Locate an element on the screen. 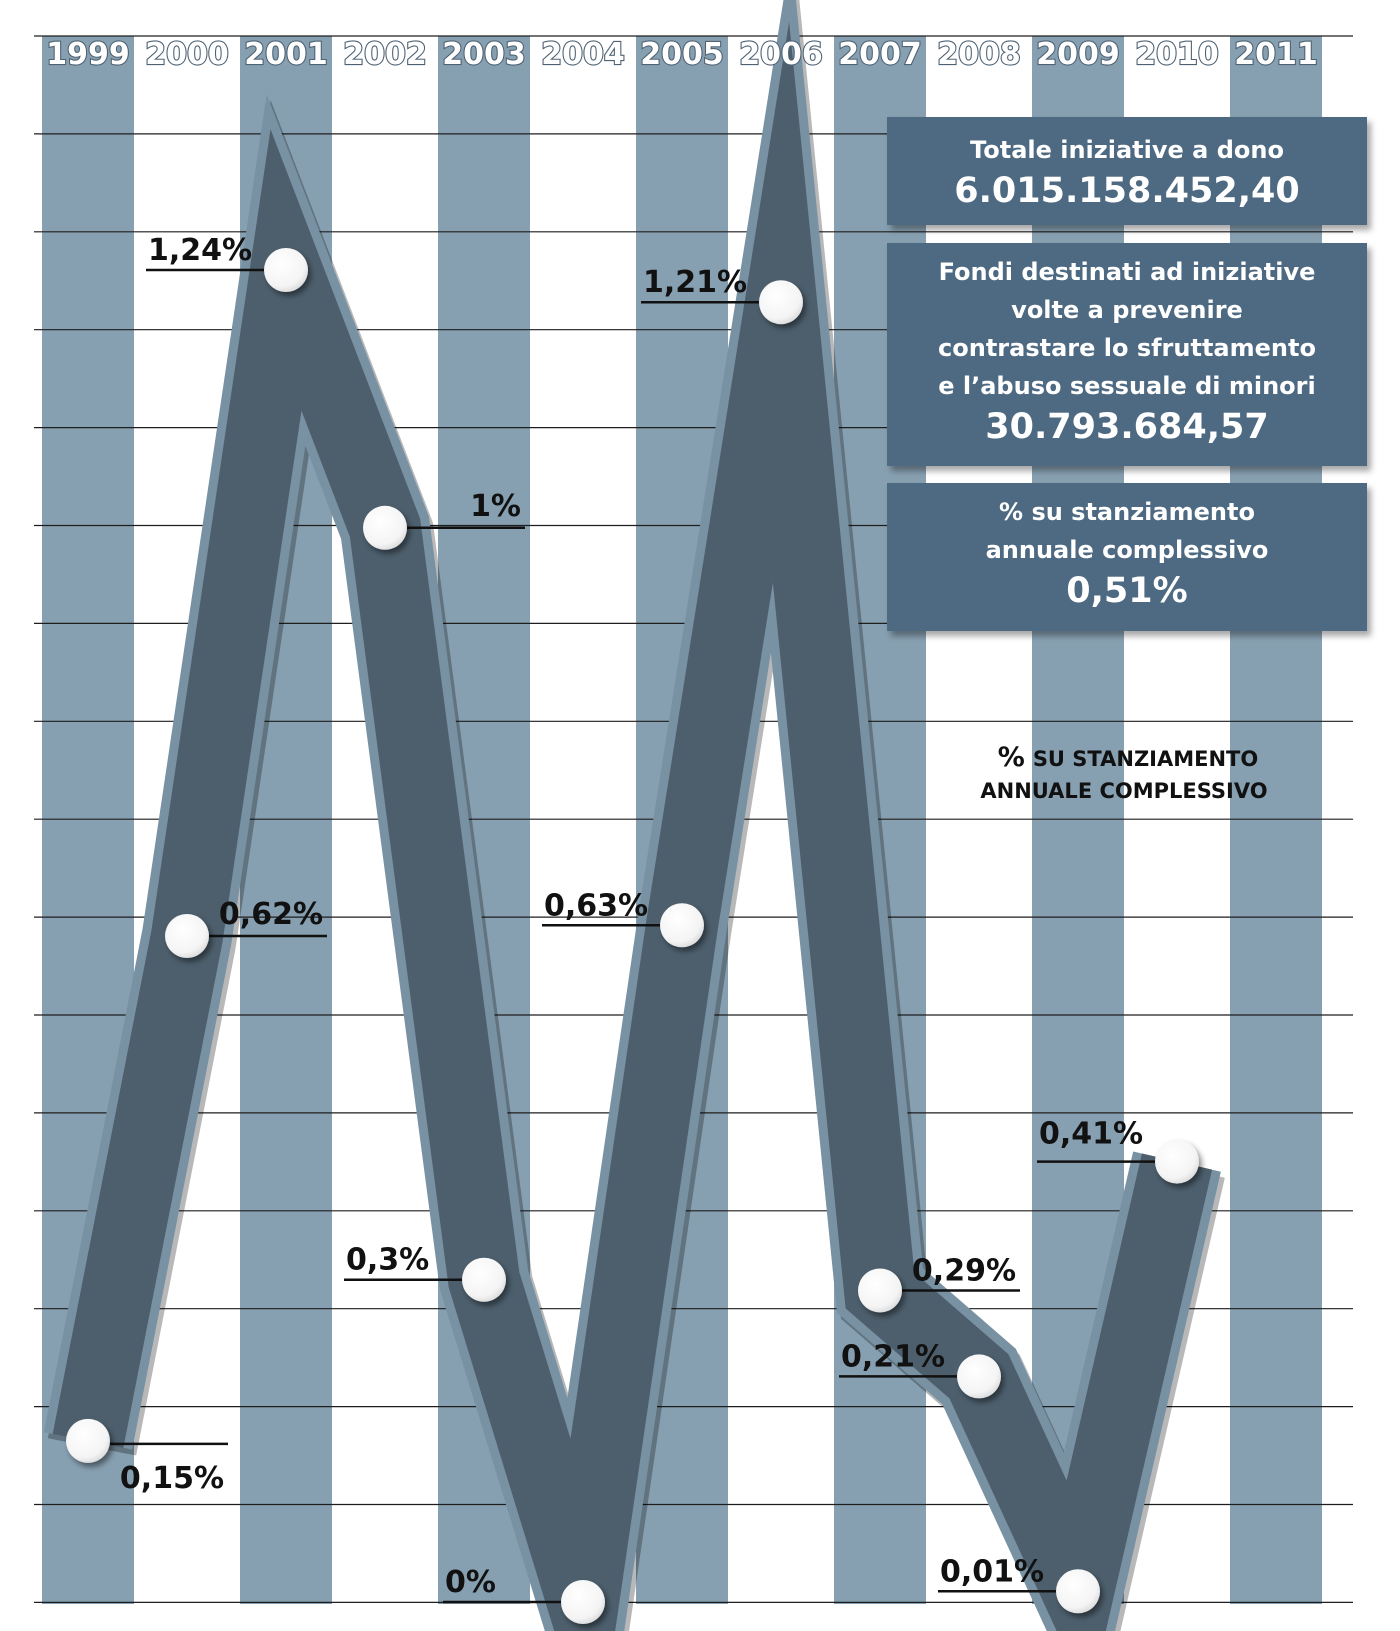  x-tick-2010: 2010 is located at coordinates (1177, 54).